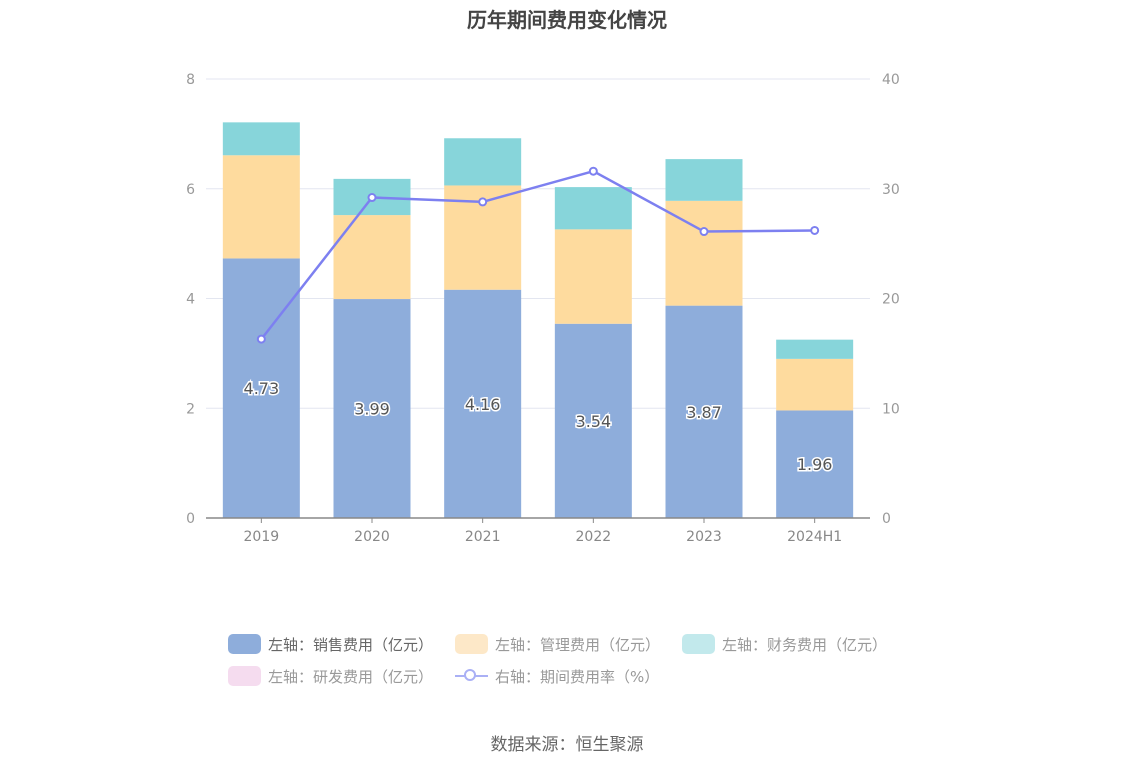 The width and height of the screenshot is (1134, 766). What do you see at coordinates (567, 20) in the screenshot?
I see `chart-title: 历年期间费用变化情况` at bounding box center [567, 20].